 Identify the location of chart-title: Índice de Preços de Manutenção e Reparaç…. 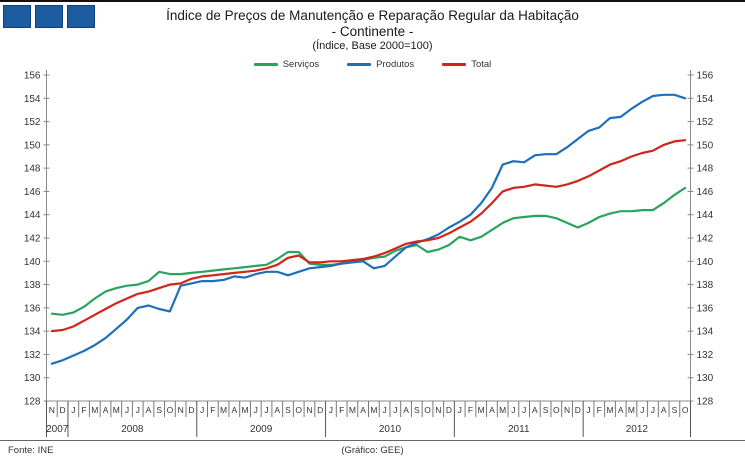
(372, 15).